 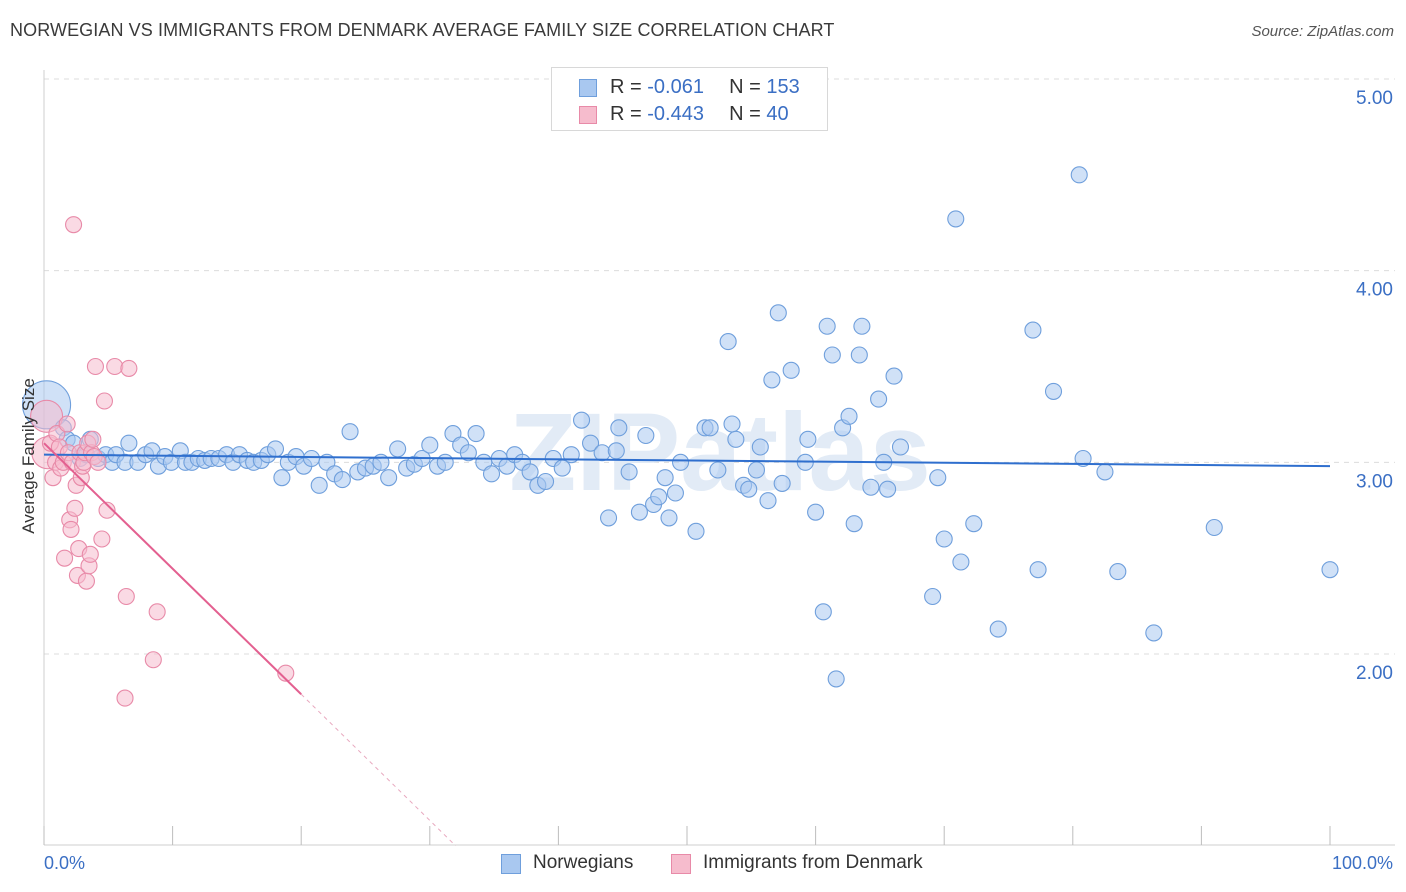 What do you see at coordinates (583, 862) in the screenshot?
I see `legend-label-norwegians: Norwegians` at bounding box center [583, 862].